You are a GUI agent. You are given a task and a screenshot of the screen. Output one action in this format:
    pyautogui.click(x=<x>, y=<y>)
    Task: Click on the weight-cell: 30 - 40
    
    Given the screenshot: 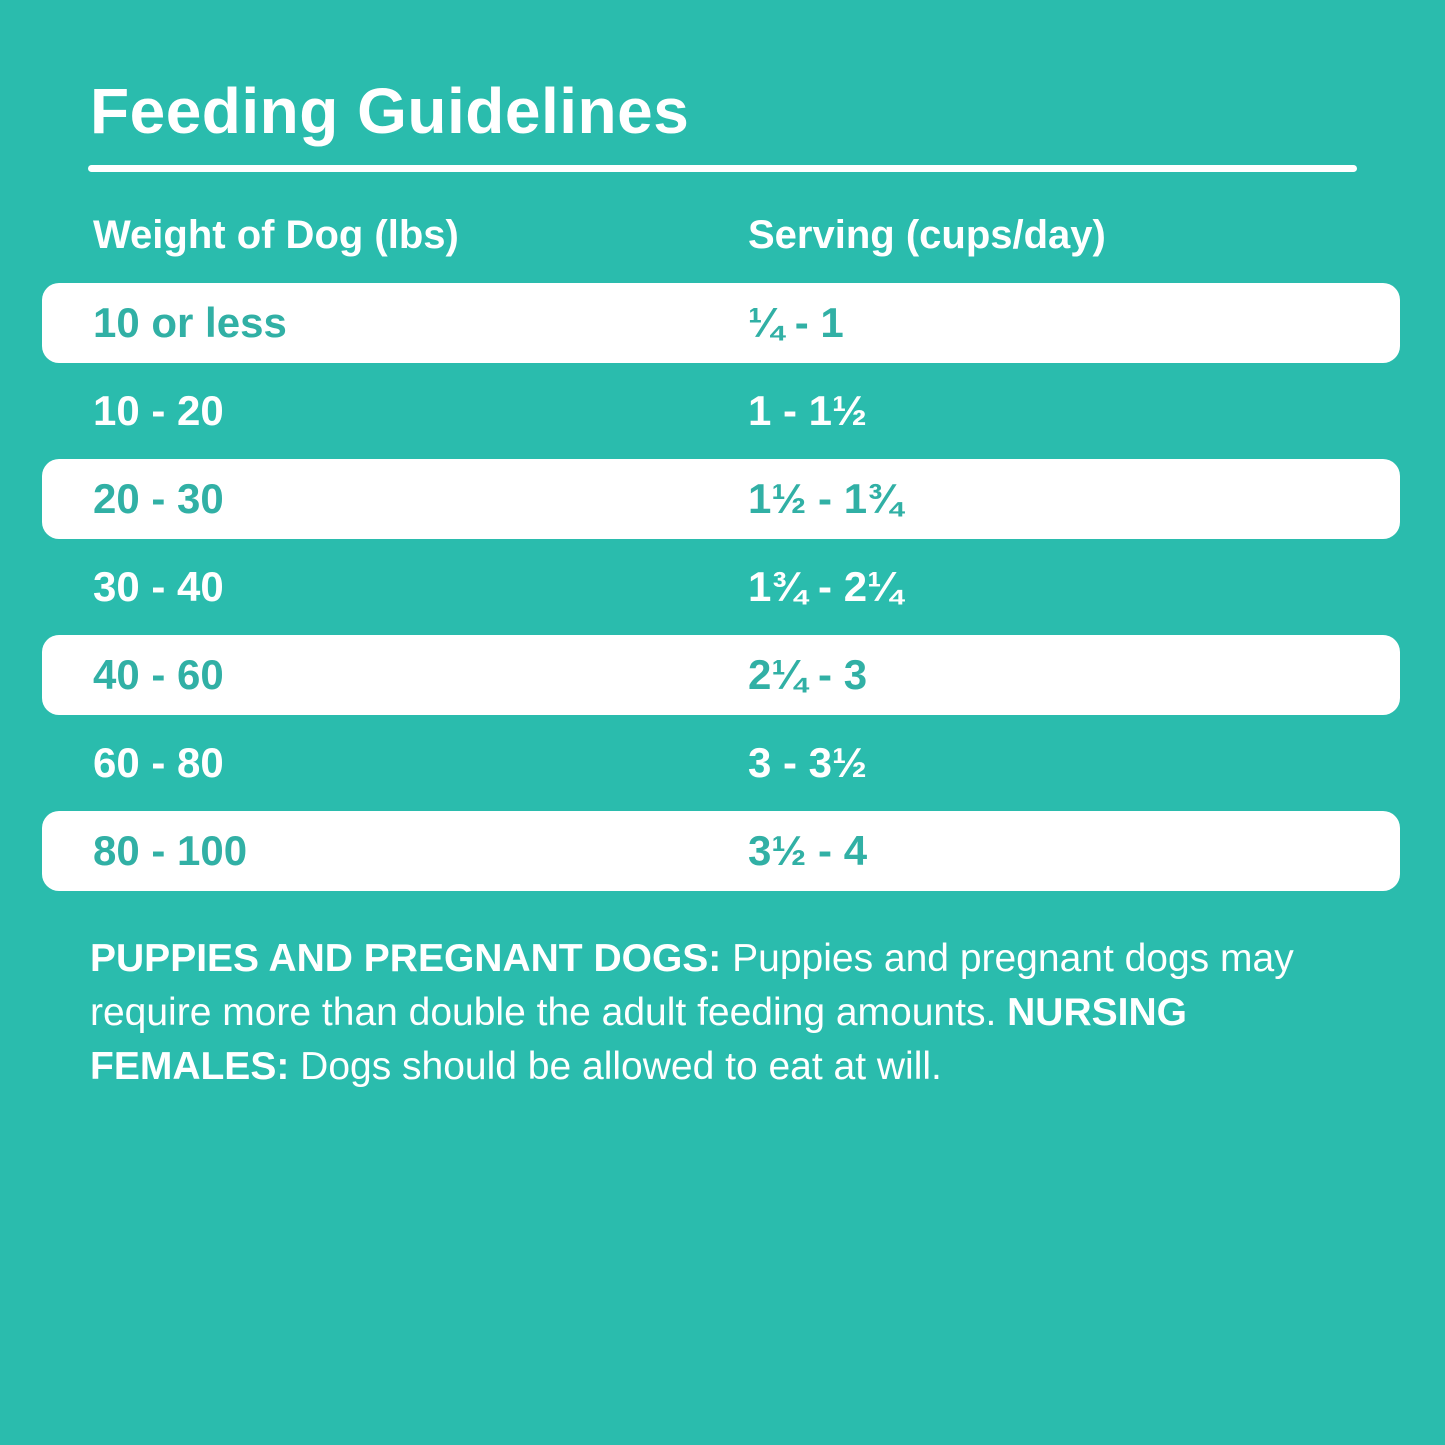 What is the action you would take?
    pyautogui.click(x=158, y=586)
    